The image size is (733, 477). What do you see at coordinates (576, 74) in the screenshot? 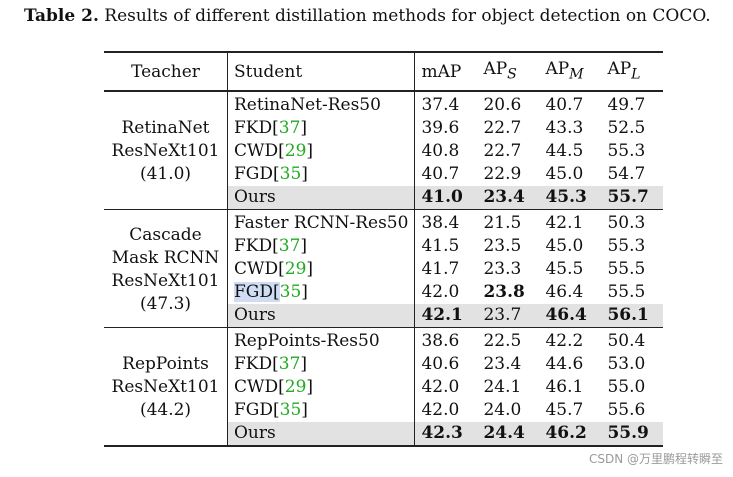
I see `header-apm-sub: M` at bounding box center [576, 74].